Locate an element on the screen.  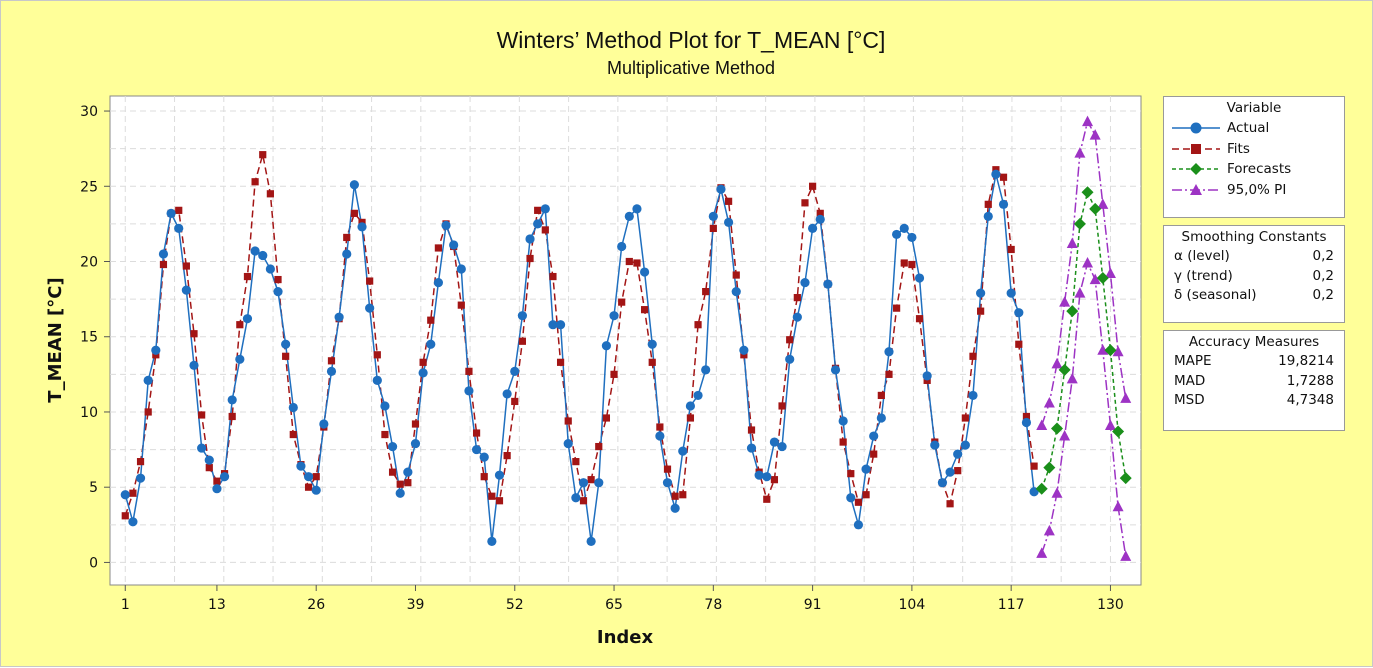
accuracy-row: MSD 4,7348 is located at coordinates (1254, 401).